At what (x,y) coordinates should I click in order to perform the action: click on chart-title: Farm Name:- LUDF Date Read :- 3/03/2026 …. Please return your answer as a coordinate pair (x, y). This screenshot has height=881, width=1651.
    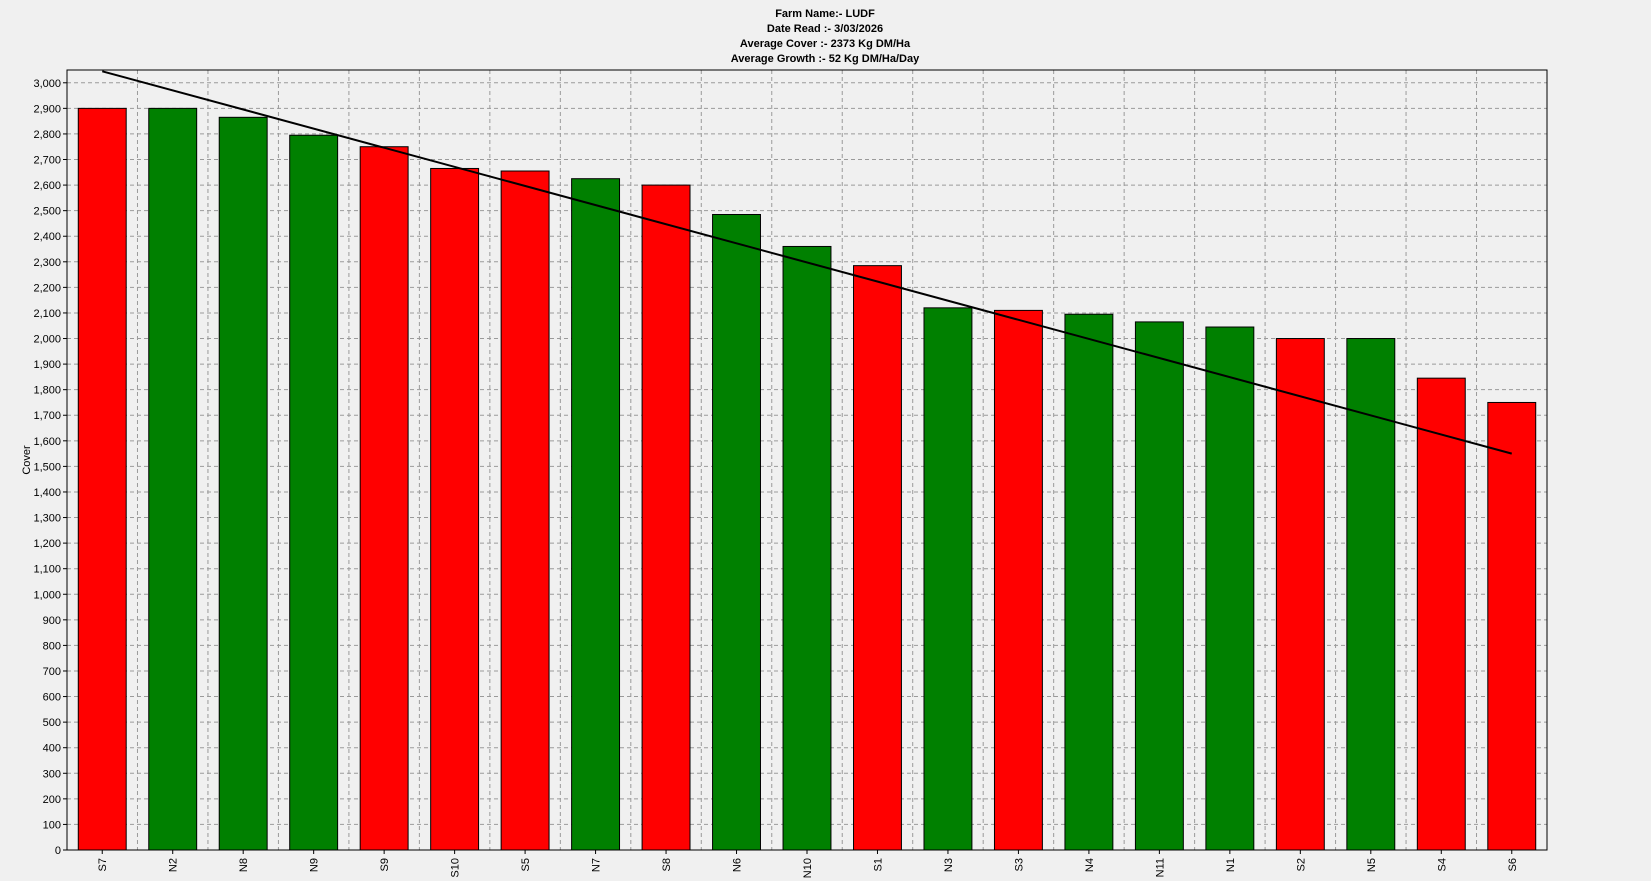
    Looking at the image, I should click on (825, 36).